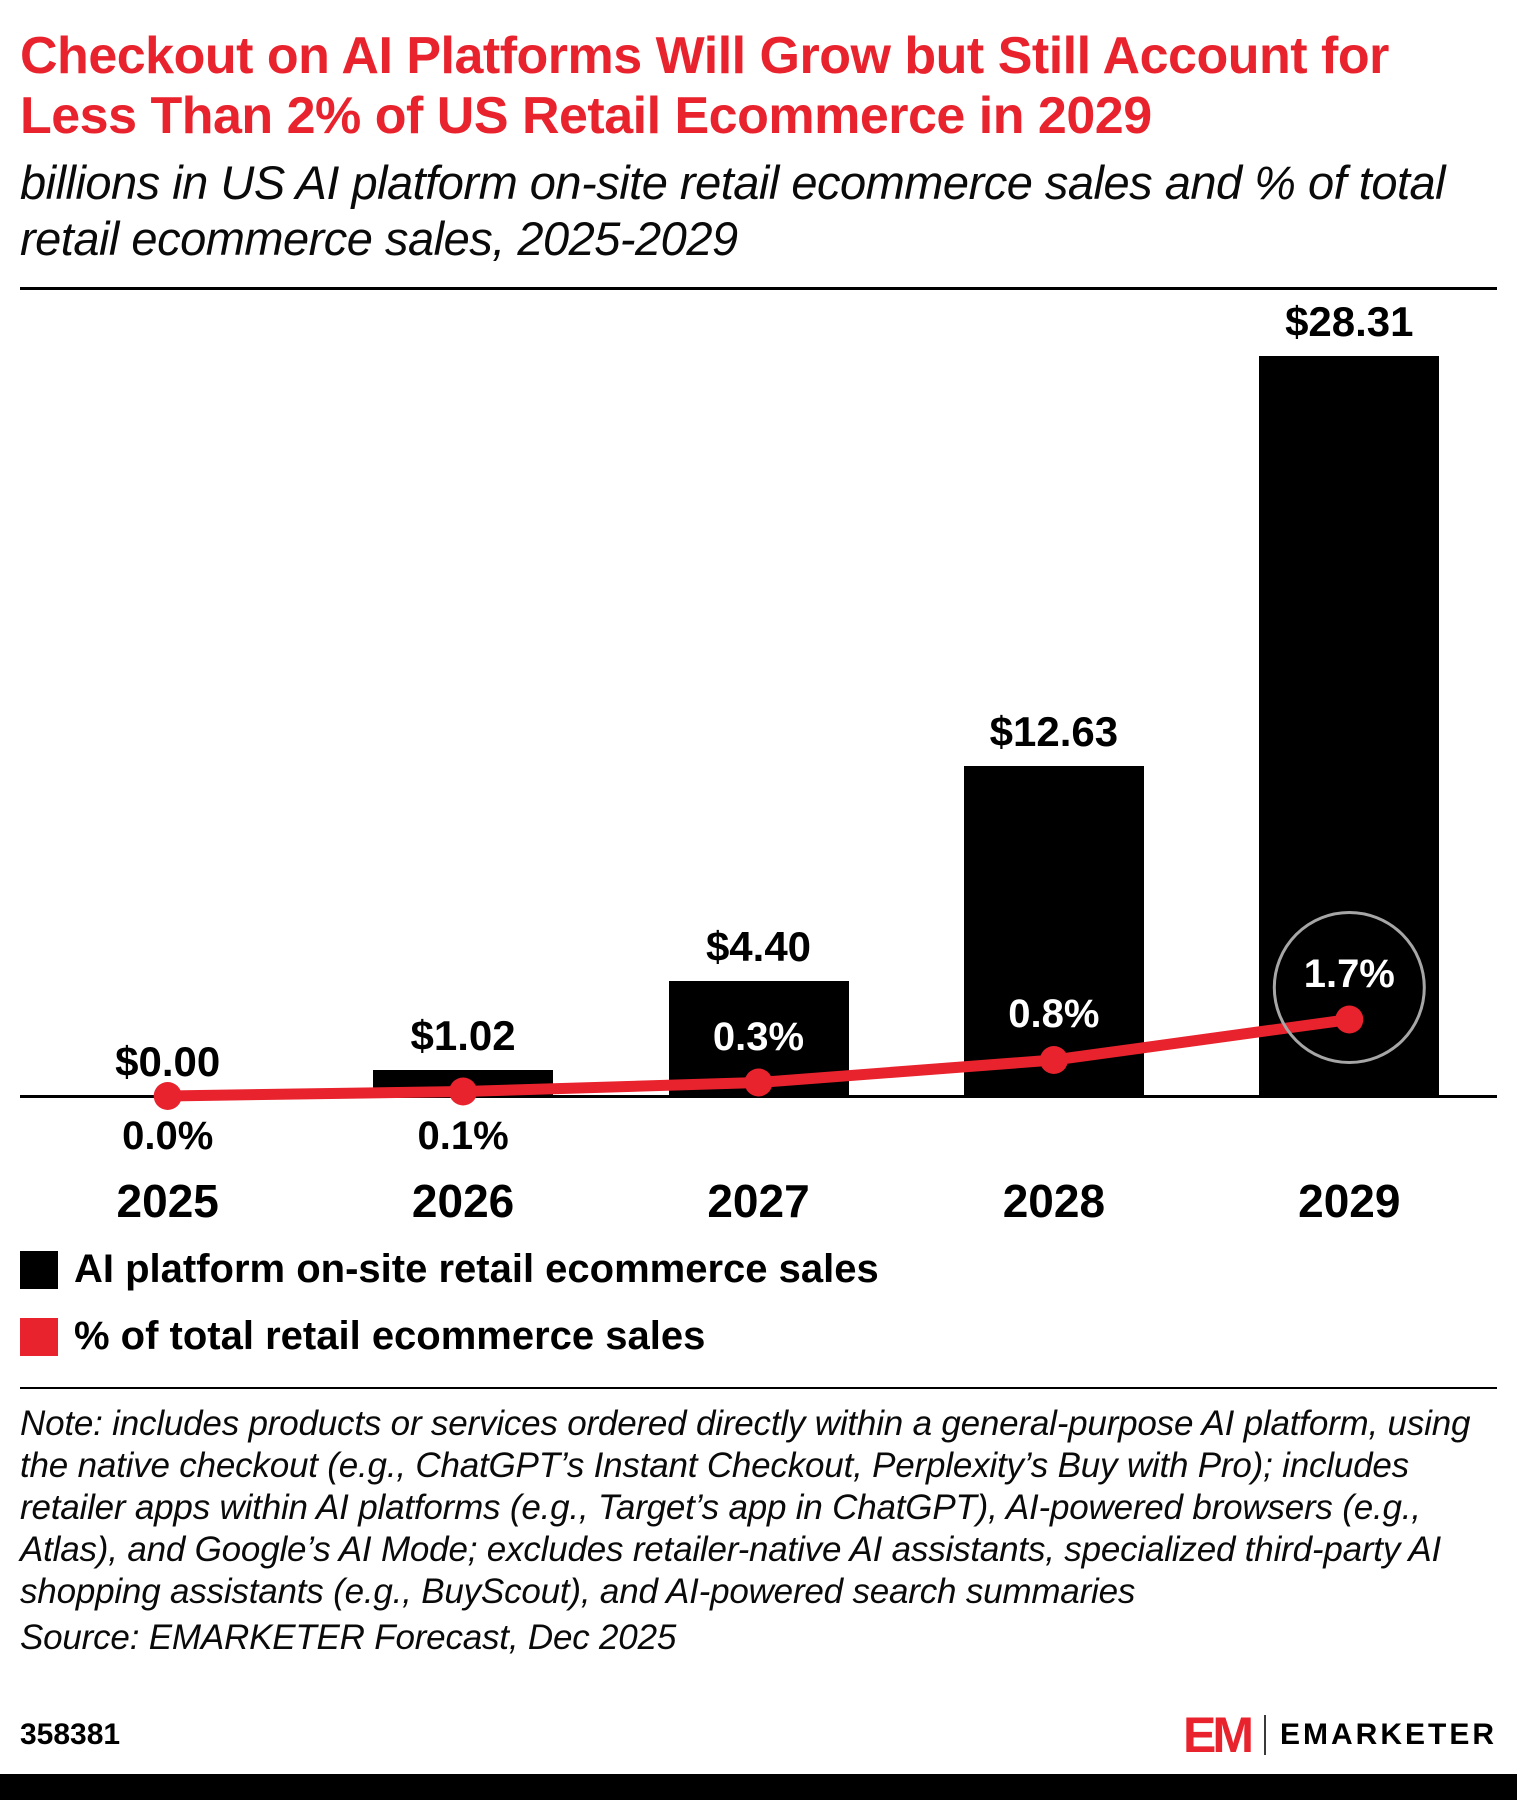  I want to click on bottom-bar, so click(758, 1787).